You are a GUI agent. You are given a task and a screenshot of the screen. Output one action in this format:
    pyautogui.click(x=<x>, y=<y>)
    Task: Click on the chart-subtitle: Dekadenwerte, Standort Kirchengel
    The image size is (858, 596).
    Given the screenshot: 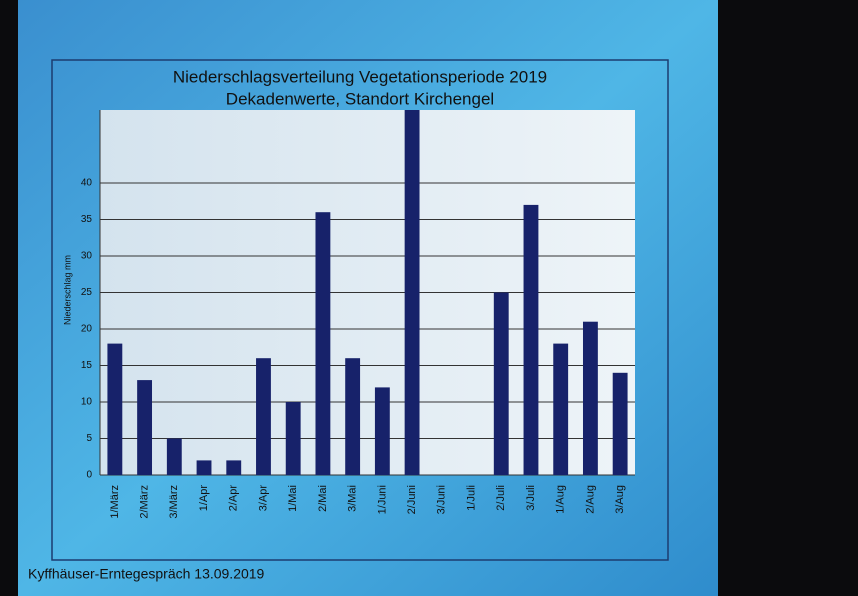 What is the action you would take?
    pyautogui.click(x=360, y=98)
    